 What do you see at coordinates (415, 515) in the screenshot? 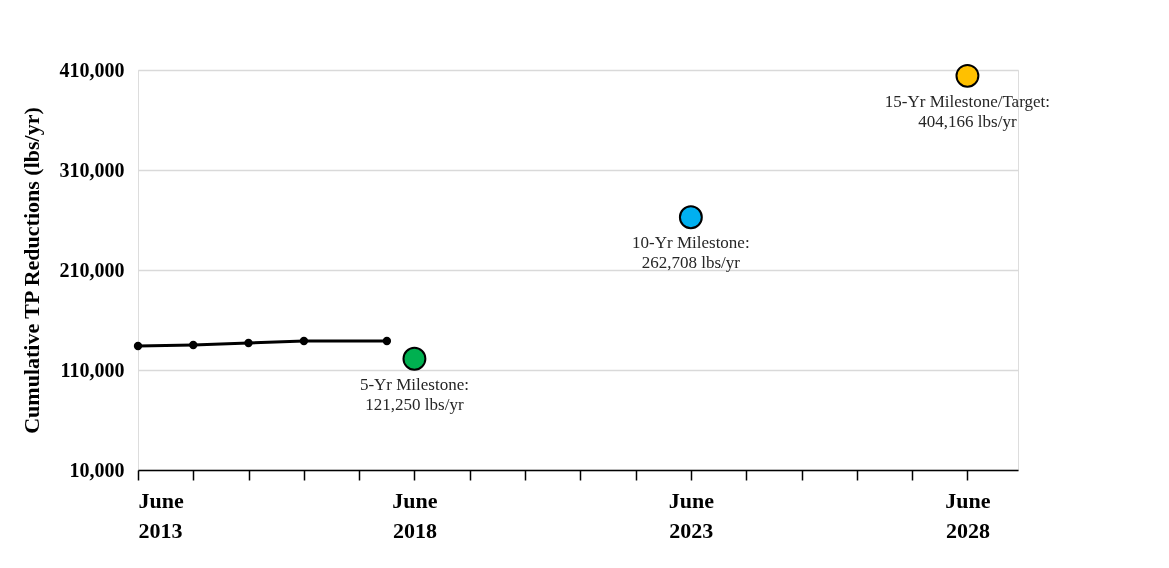
I see `x-tick-label: June 2018` at bounding box center [415, 515].